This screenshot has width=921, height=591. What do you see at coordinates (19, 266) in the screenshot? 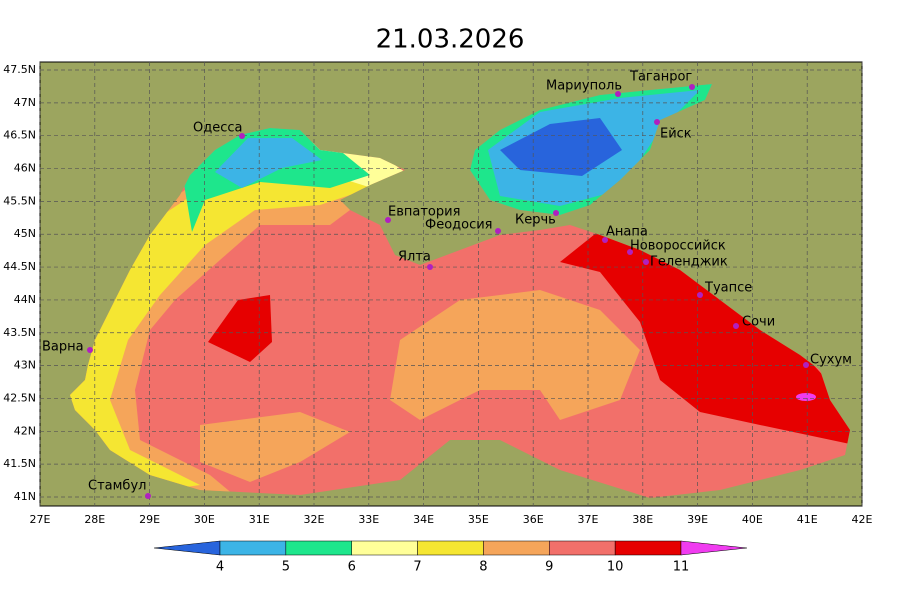
I see `lat-label: 44.5N` at bounding box center [19, 266].